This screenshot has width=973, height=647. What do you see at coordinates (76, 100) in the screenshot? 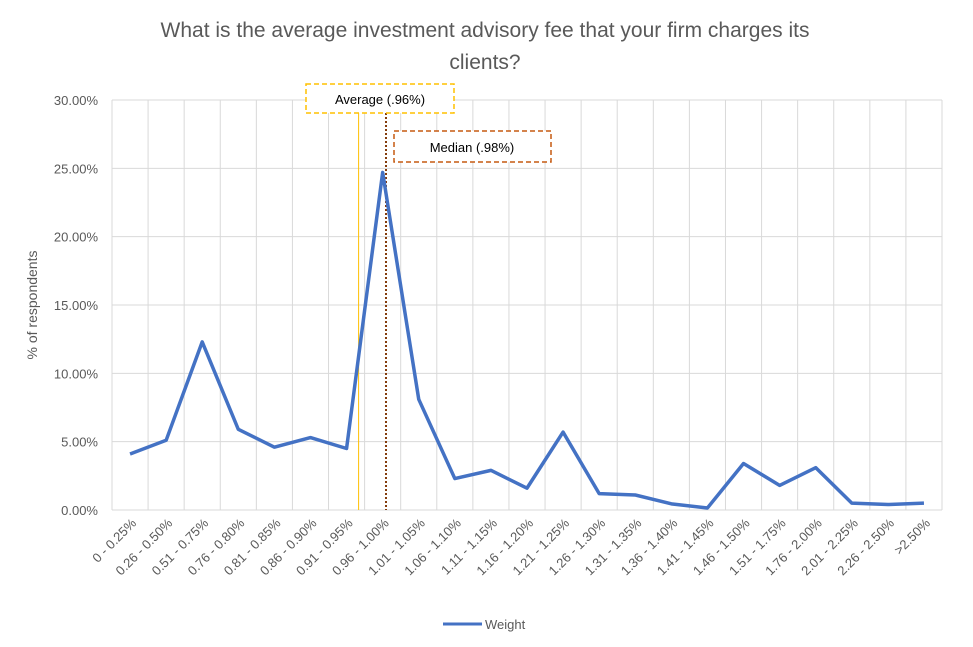
I see `y-tick-label: 30.00%` at bounding box center [76, 100].